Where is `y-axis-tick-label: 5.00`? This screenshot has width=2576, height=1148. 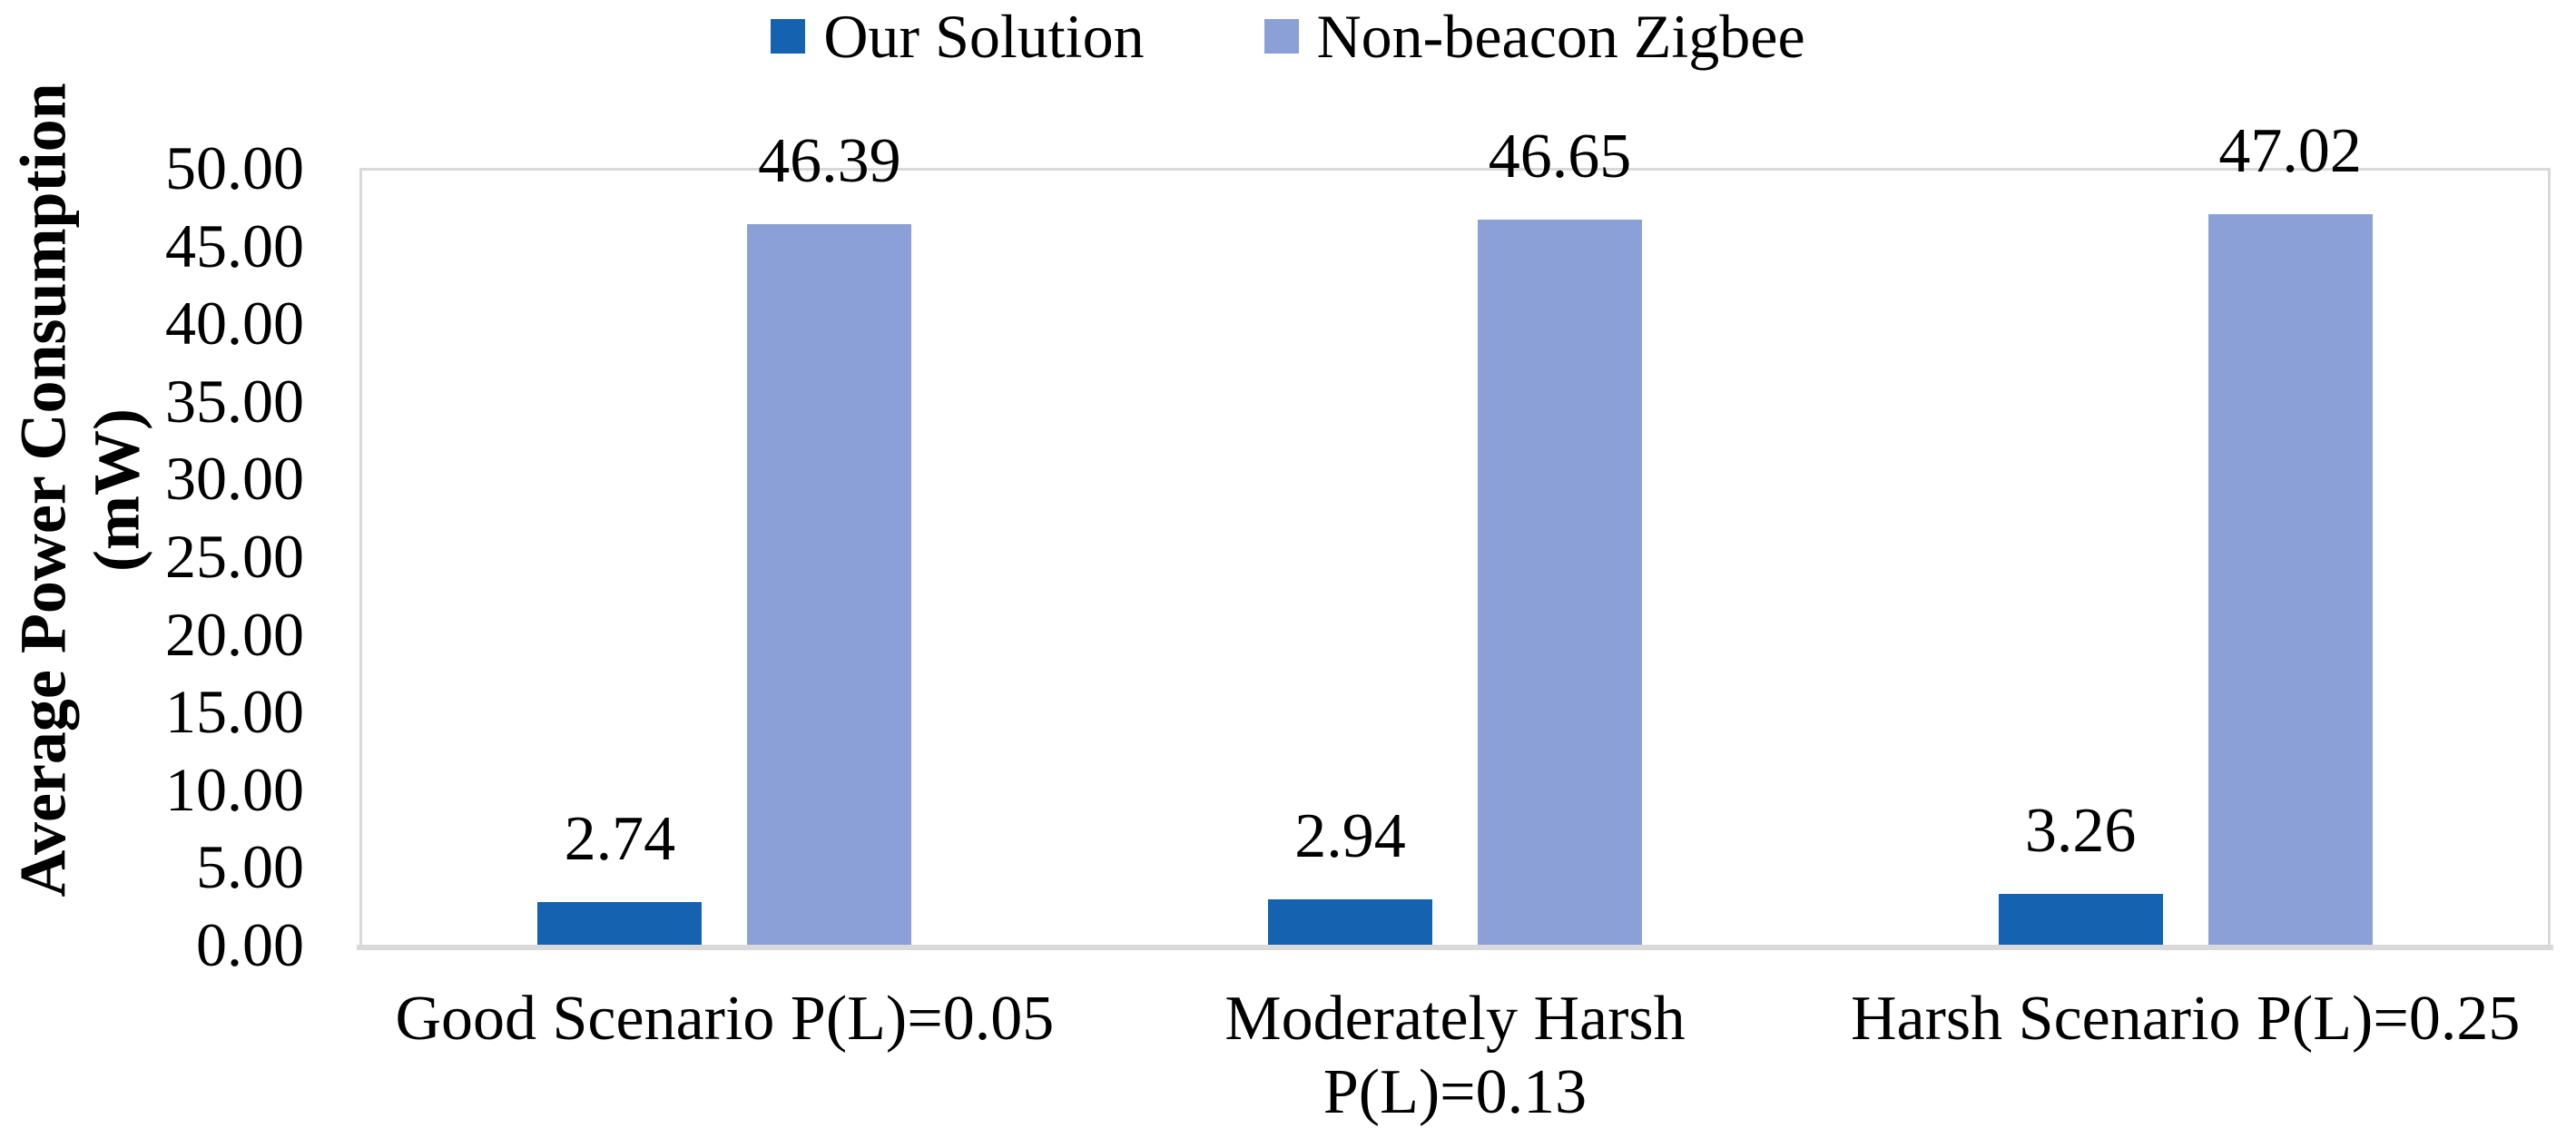
y-axis-tick-label: 5.00 is located at coordinates (250, 867).